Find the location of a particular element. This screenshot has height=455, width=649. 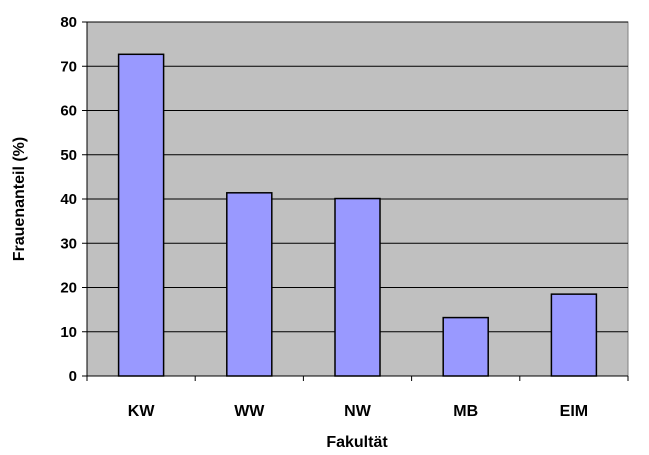

x-tick-label: MB is located at coordinates (465, 411).